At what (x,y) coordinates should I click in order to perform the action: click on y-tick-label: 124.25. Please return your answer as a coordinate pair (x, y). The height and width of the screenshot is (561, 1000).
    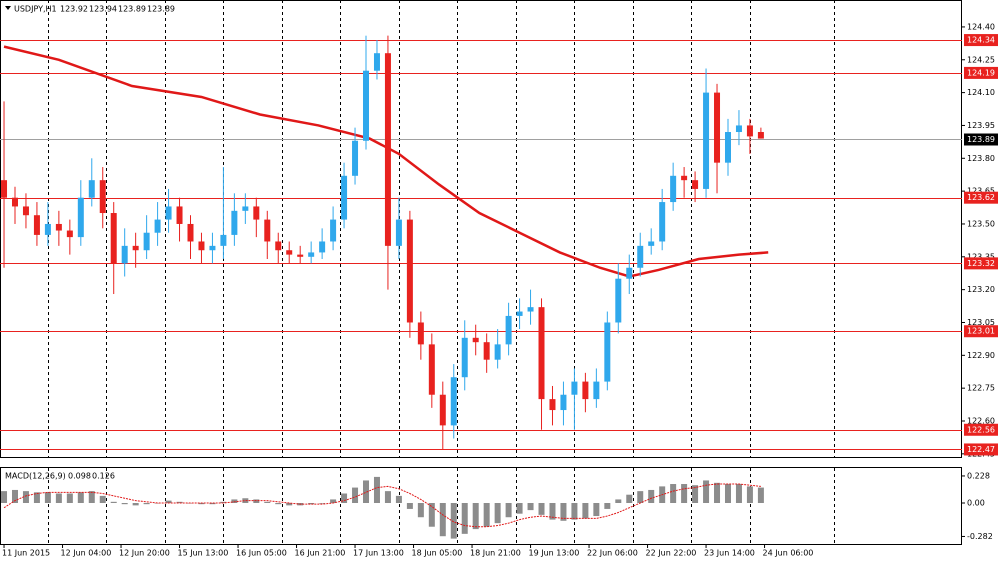
    Looking at the image, I should click on (981, 59).